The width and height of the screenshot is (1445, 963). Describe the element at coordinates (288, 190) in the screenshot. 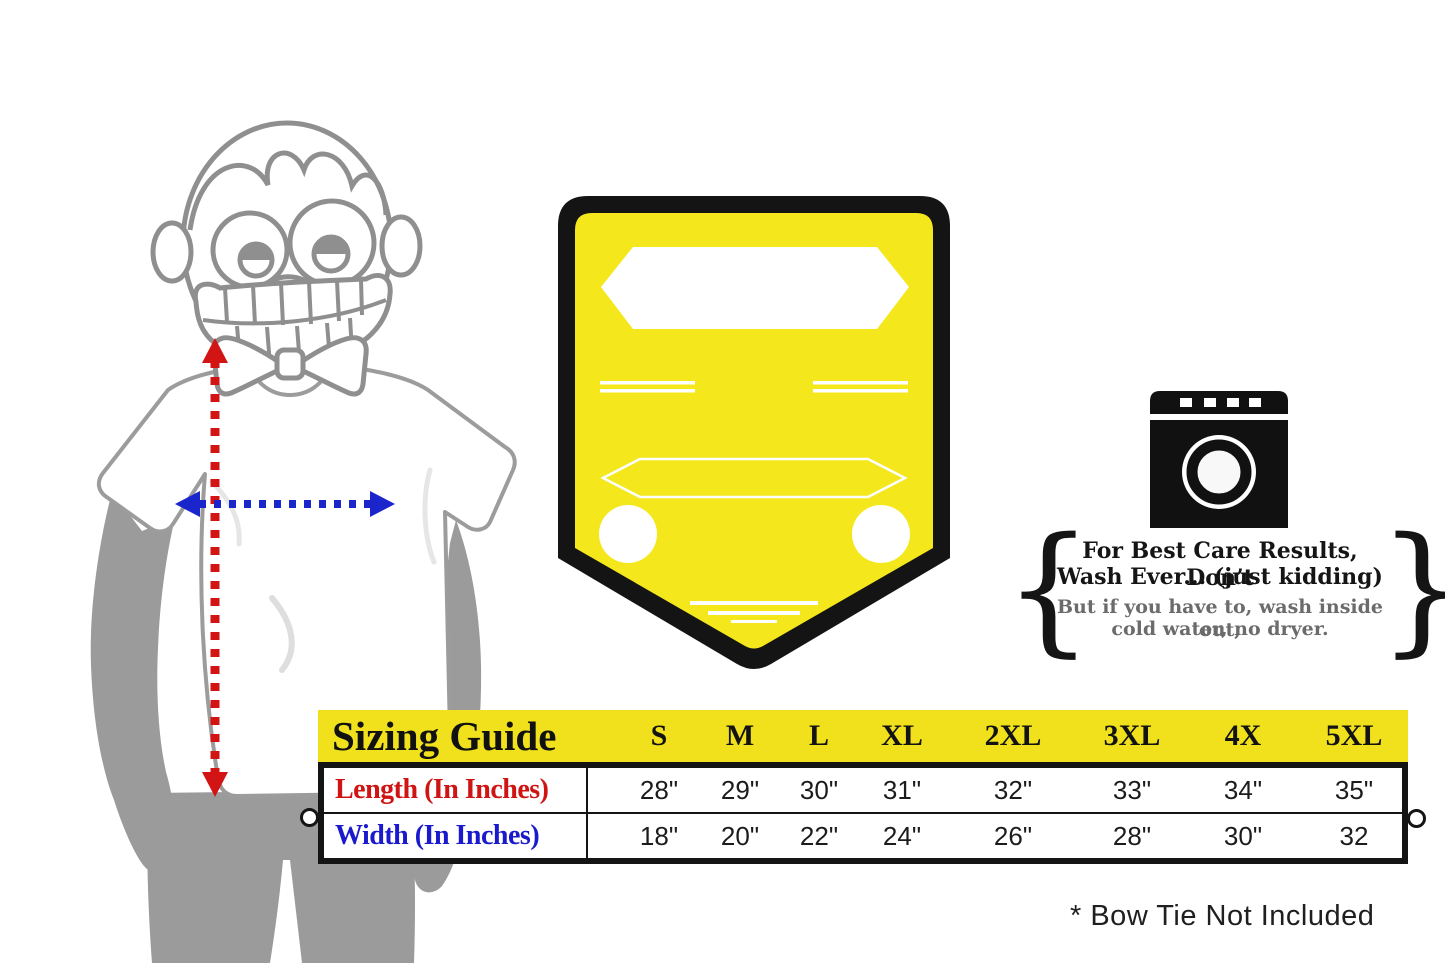

I see `hair-fringe` at that location.